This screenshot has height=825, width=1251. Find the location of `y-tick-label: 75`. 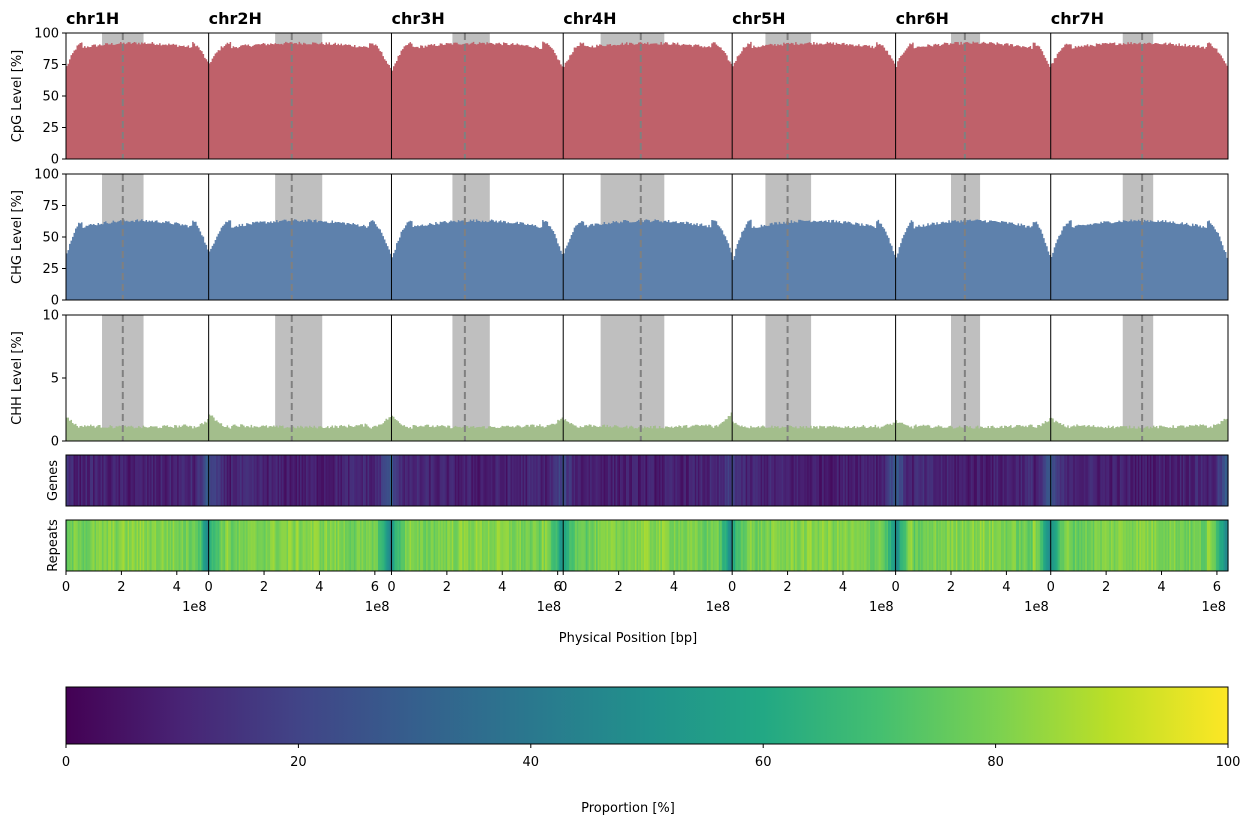

y-tick-label: 75 is located at coordinates (50, 206).